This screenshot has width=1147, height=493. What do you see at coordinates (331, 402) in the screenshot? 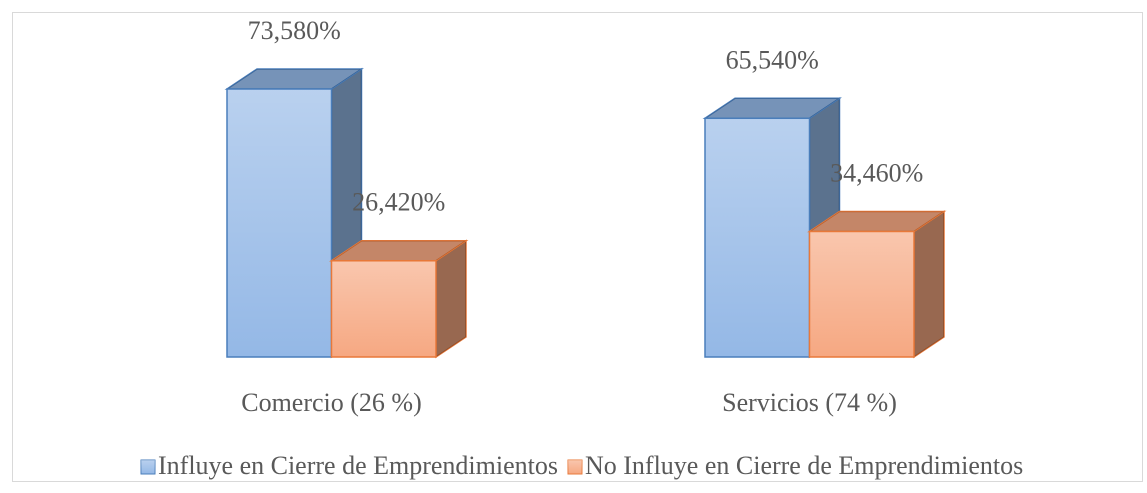
I see `x-tick-label: Comercio (26 %)` at bounding box center [331, 402].